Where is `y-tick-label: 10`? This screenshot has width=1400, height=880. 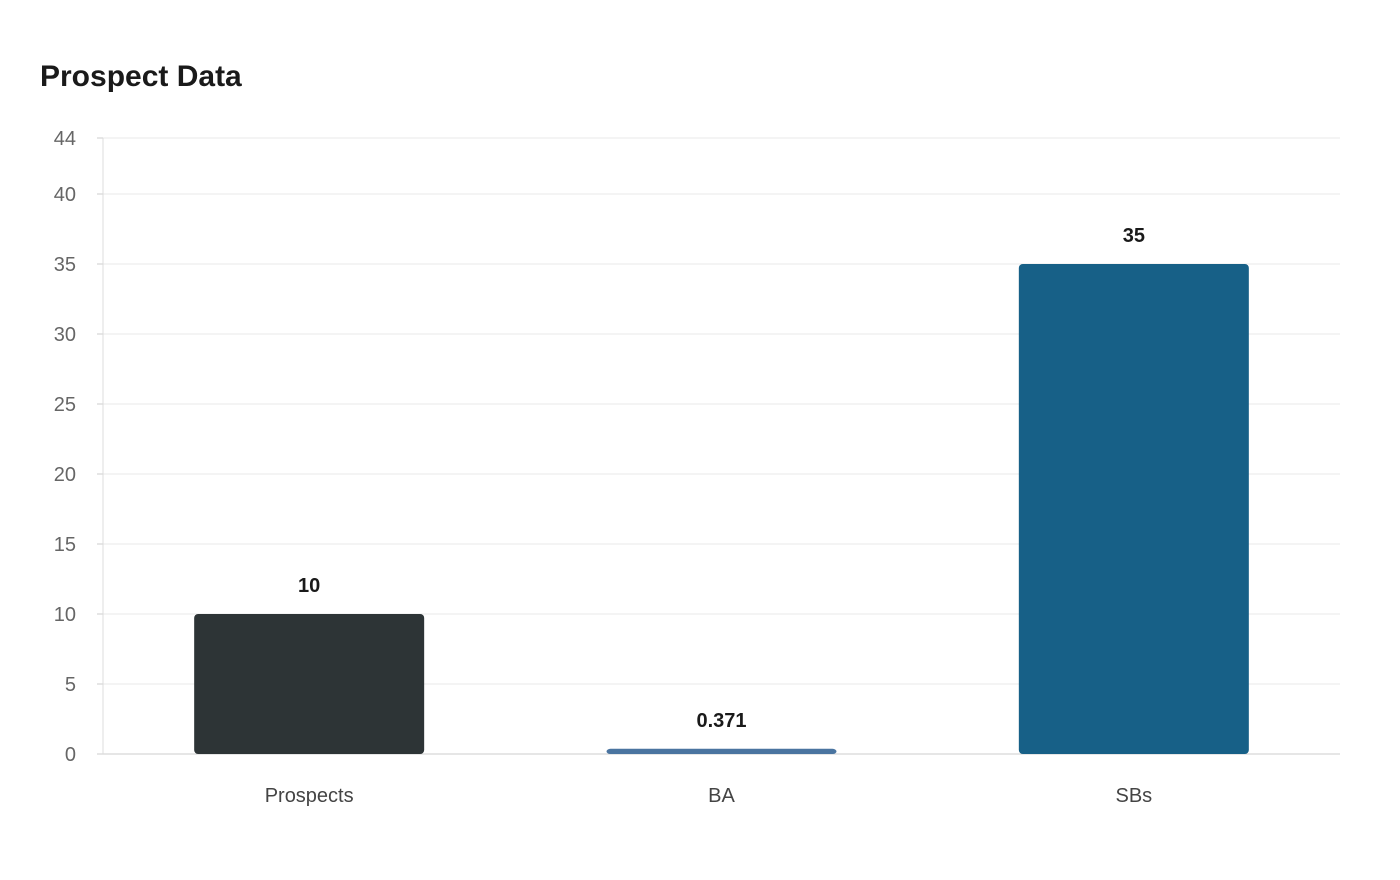 y-tick-label: 10 is located at coordinates (65, 615).